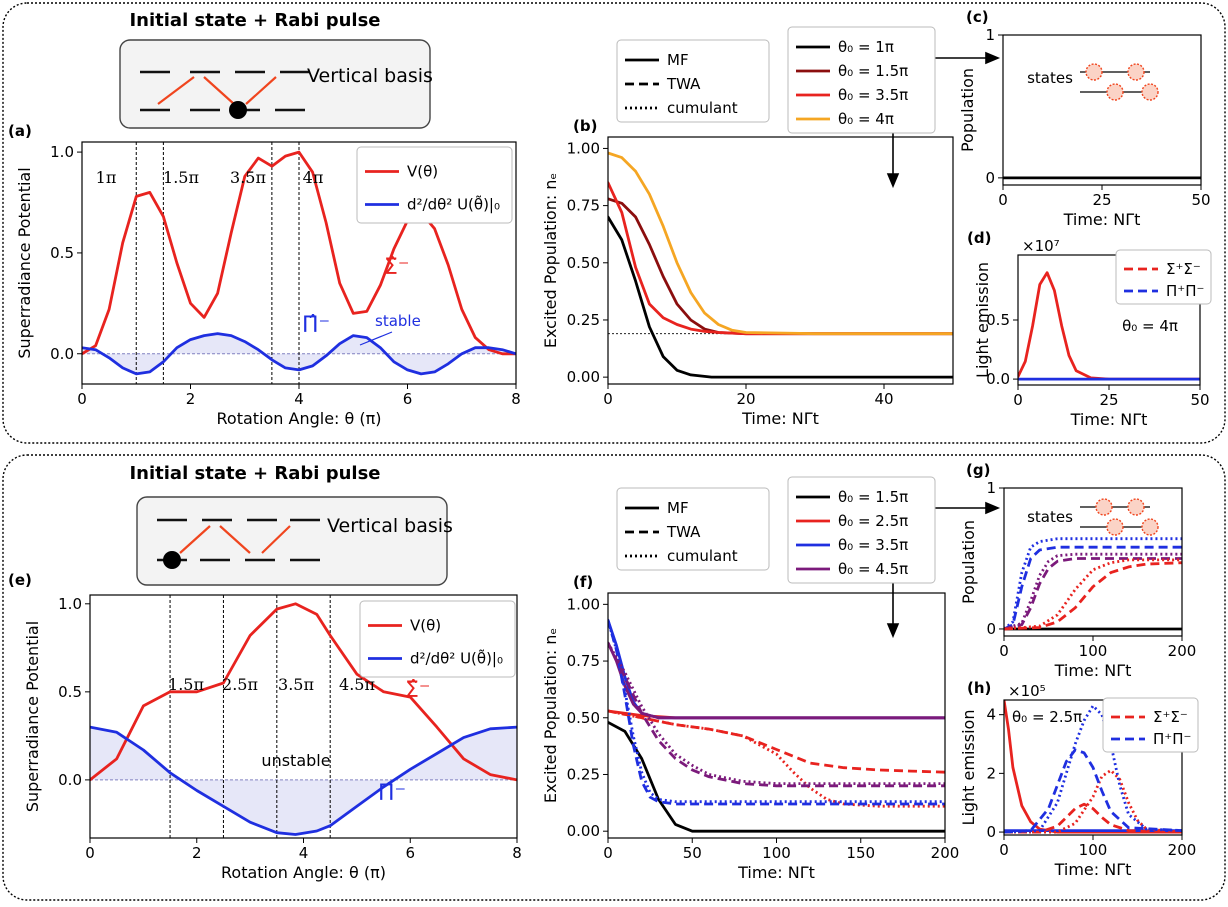 Image resolution: width=1228 pixels, height=907 pixels. What do you see at coordinates (693, 81) in the screenshot?
I see `legend-b: MF TWA cumulant` at bounding box center [693, 81].